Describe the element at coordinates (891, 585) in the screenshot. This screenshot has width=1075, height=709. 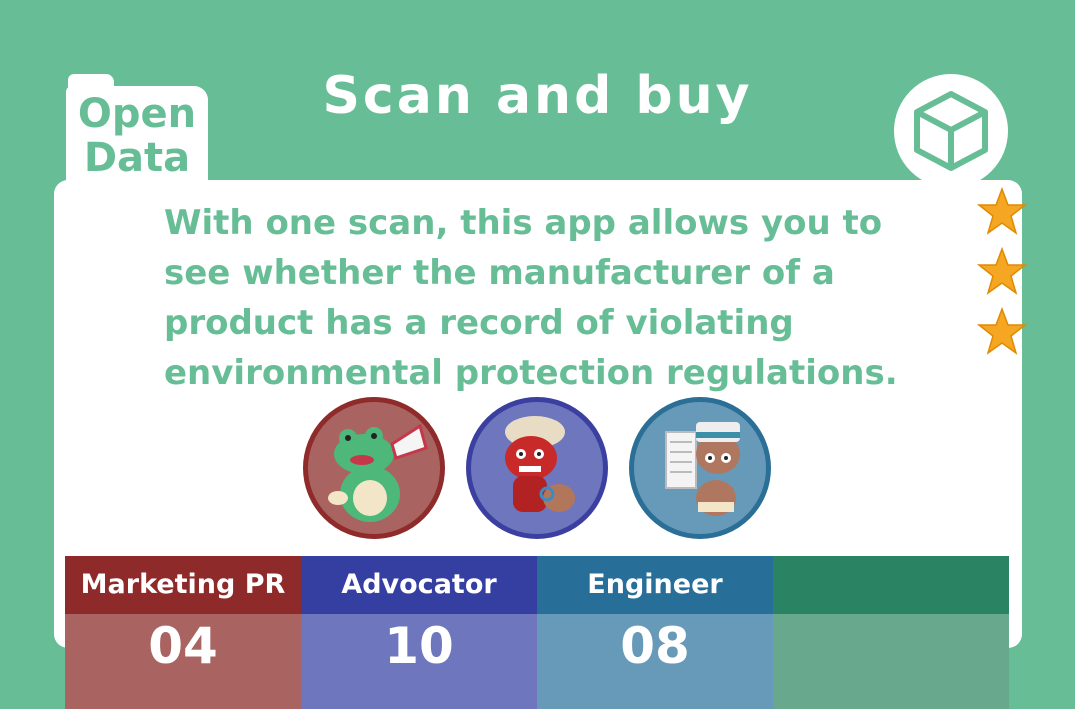
I see `stat-head-empty` at that location.